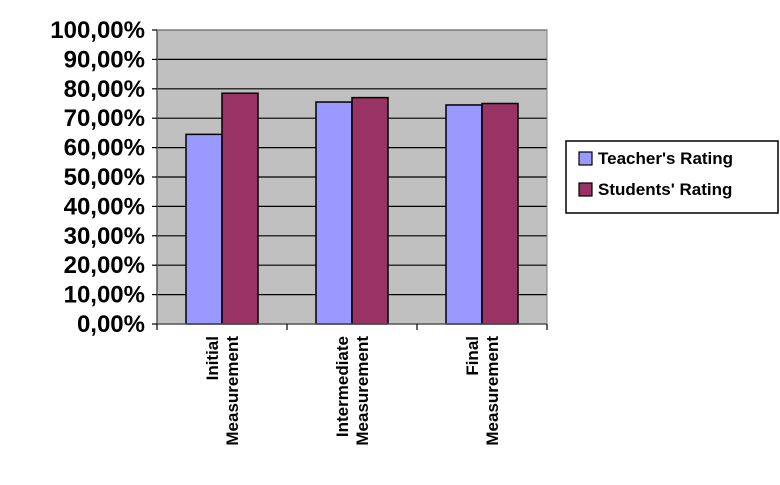 This screenshot has width=780, height=485. I want to click on x-tick-label: InitialMeasurement, so click(222, 391).